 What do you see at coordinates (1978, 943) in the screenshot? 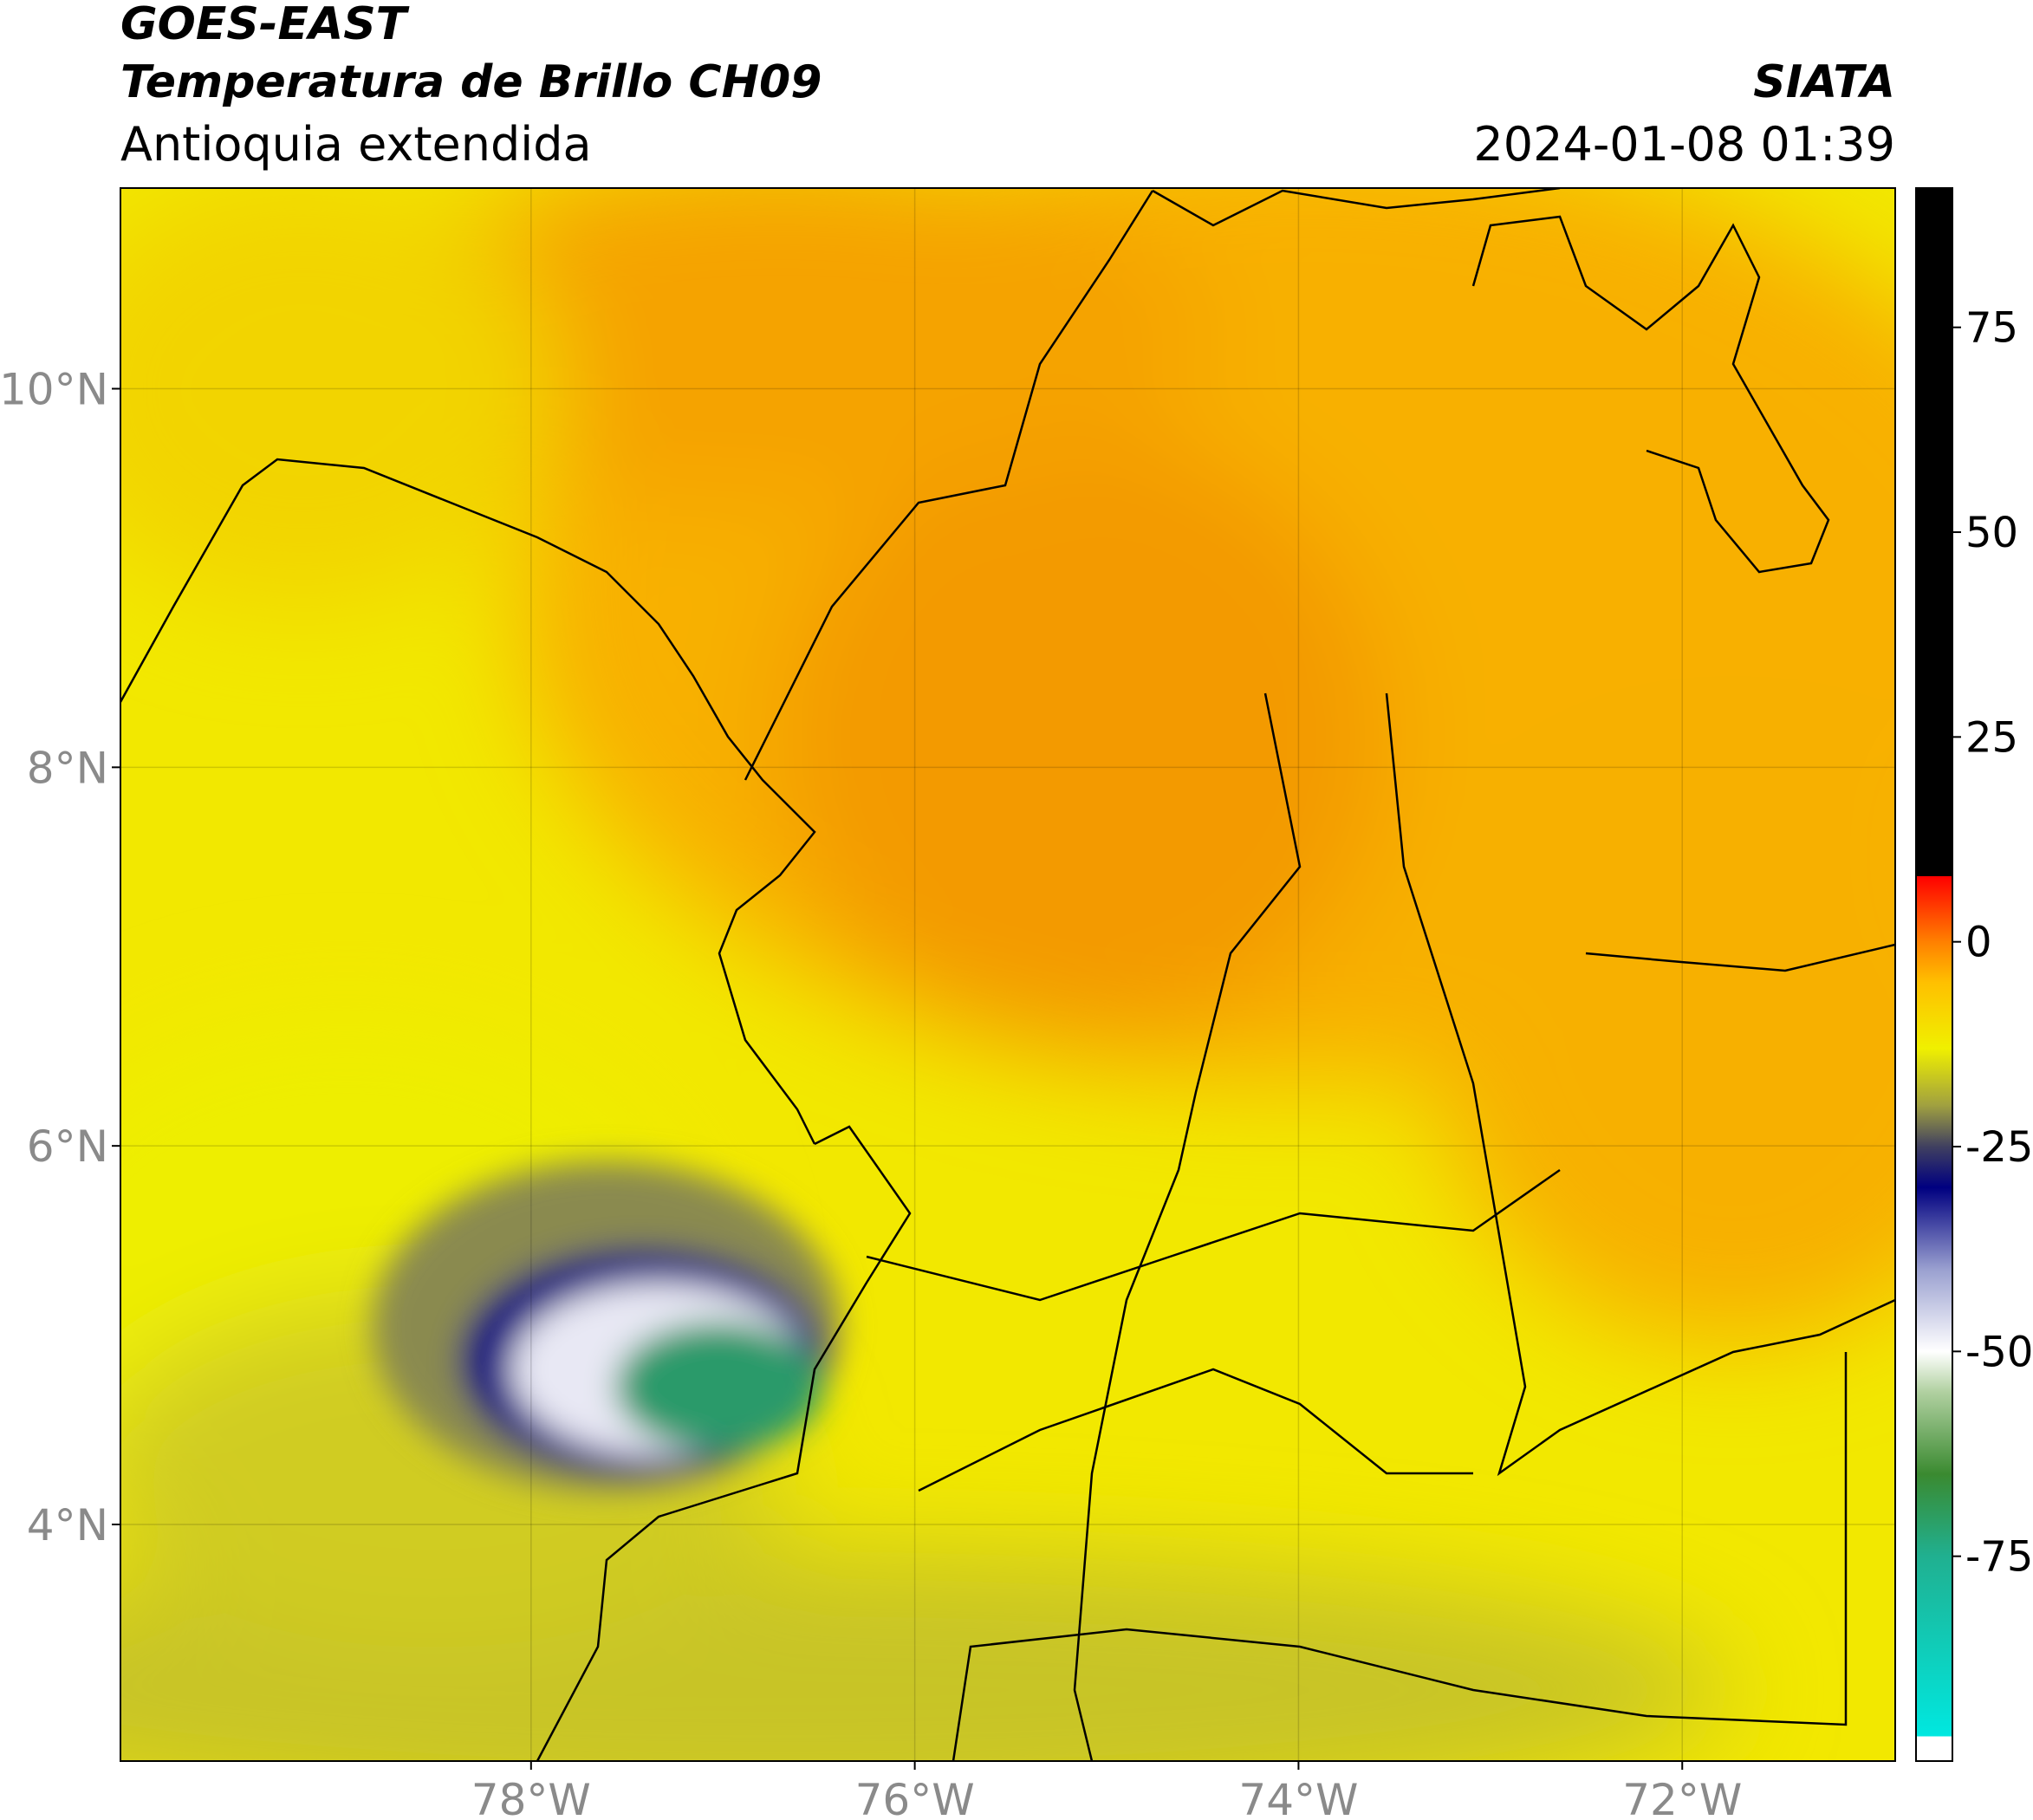
I see `colorbar-tick-label: 0` at bounding box center [1978, 943].